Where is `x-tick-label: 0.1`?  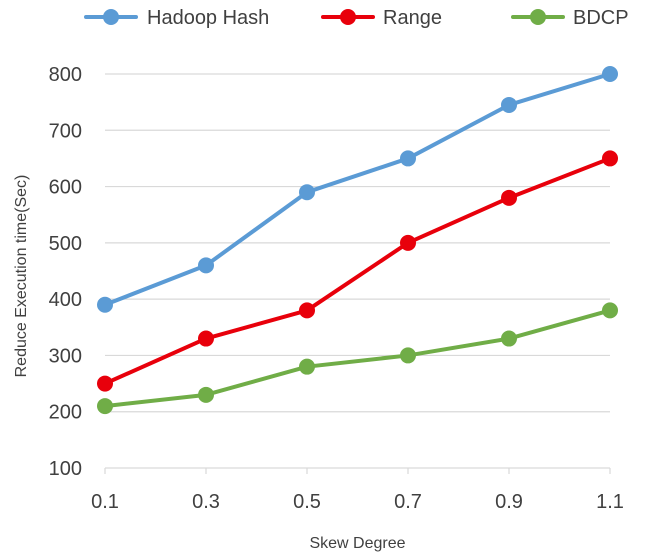
x-tick-label: 0.1 is located at coordinates (105, 502).